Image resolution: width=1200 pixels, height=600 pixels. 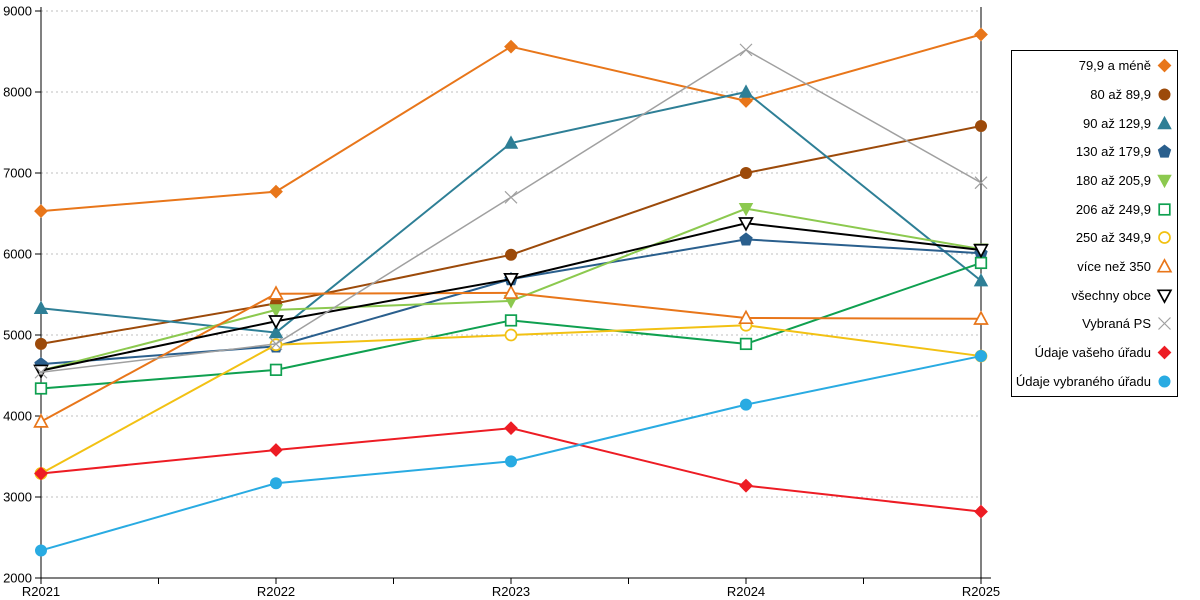 I want to click on legend-item: 80 až 89,9, so click(x=1093, y=94).